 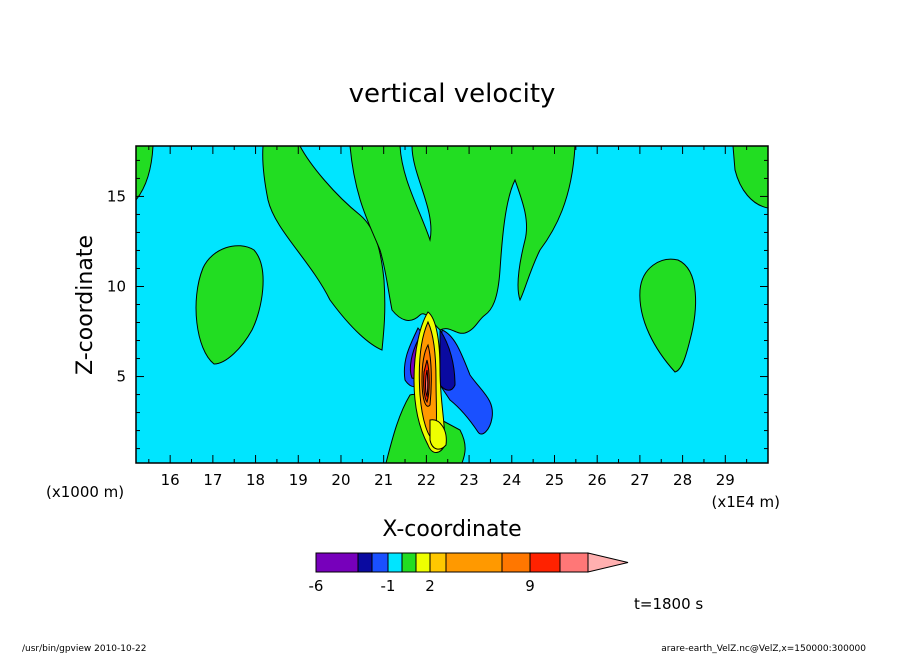 I want to click on contour-blue-tail, so click(x=466, y=382).